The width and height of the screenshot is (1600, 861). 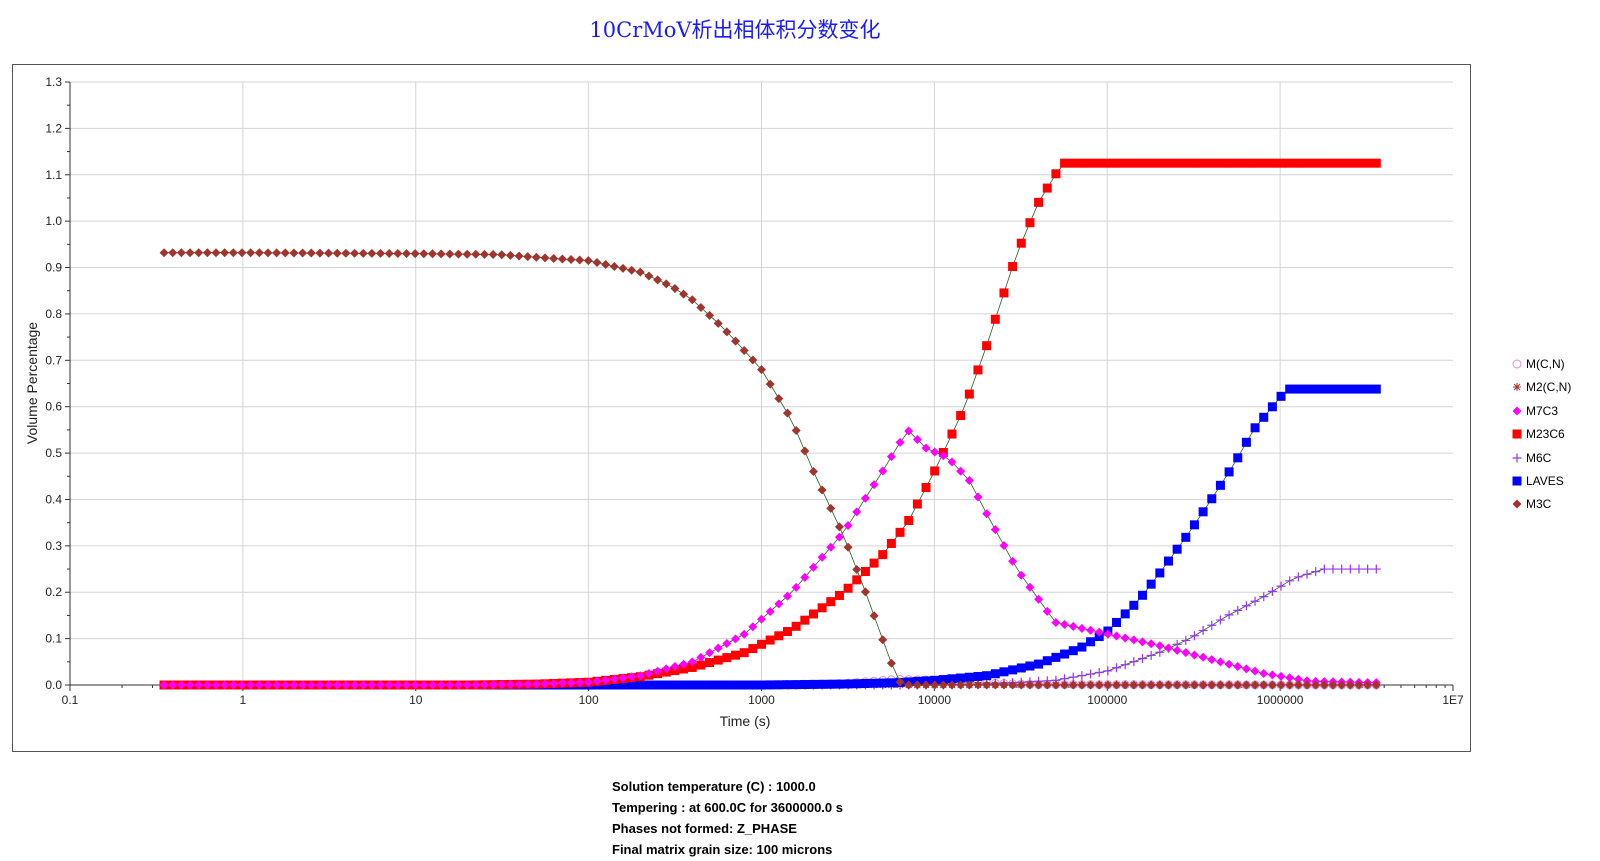 I want to click on legend-item-m-c-n: M(C,N), so click(x=1540, y=364).